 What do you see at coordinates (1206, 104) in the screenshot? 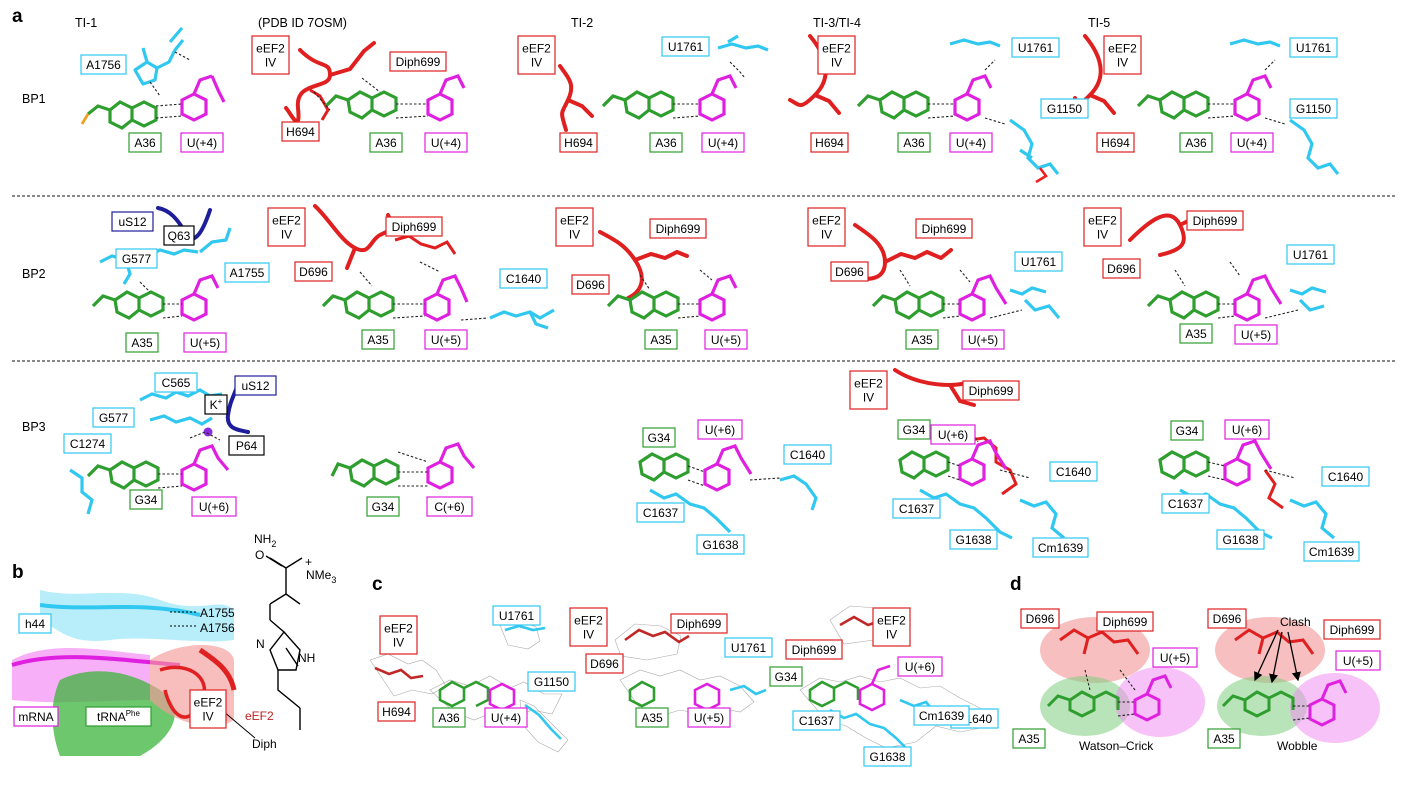
I see `bp1-ti5-structure` at bounding box center [1206, 104].